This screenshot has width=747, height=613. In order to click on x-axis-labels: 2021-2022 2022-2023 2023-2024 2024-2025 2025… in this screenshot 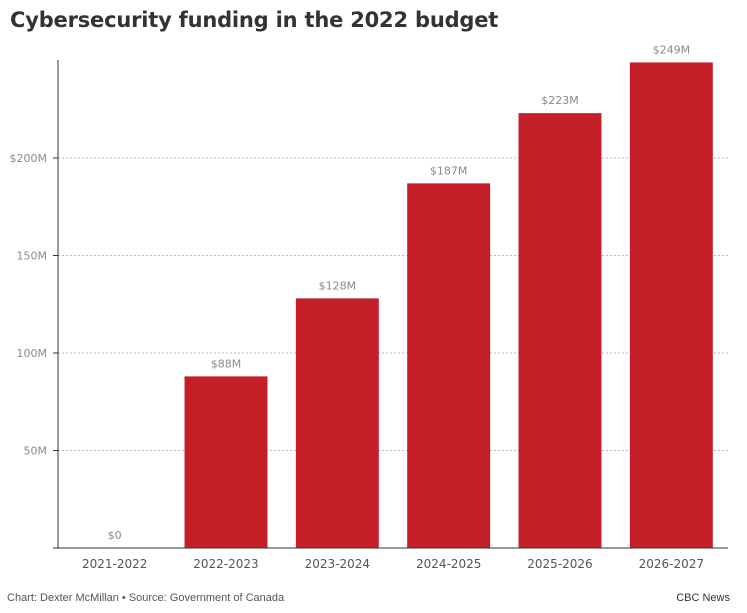, I will do `click(393, 564)`.